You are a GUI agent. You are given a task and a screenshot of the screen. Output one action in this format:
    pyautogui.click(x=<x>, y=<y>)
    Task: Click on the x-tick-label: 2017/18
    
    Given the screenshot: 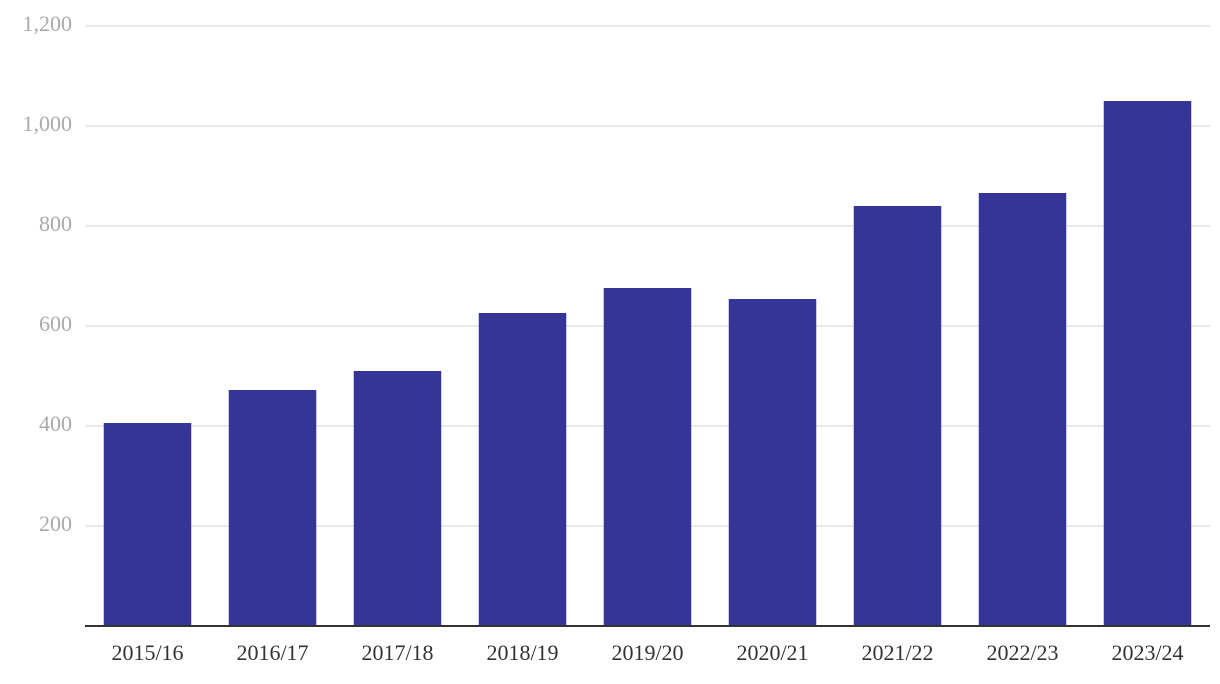 What is the action you would take?
    pyautogui.click(x=397, y=652)
    